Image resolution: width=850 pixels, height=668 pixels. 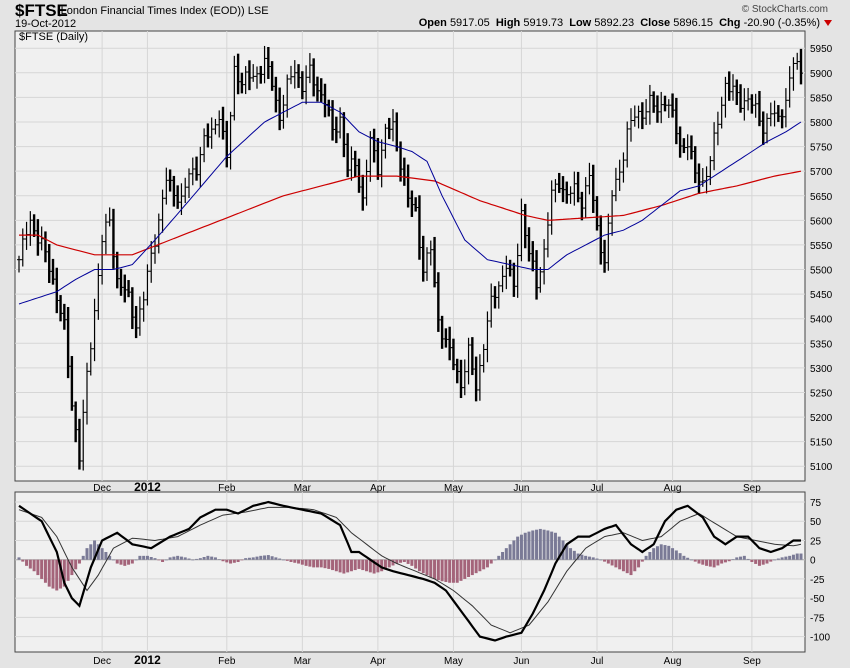 I want to click on price-tick-label: 5400, so click(x=821, y=320).